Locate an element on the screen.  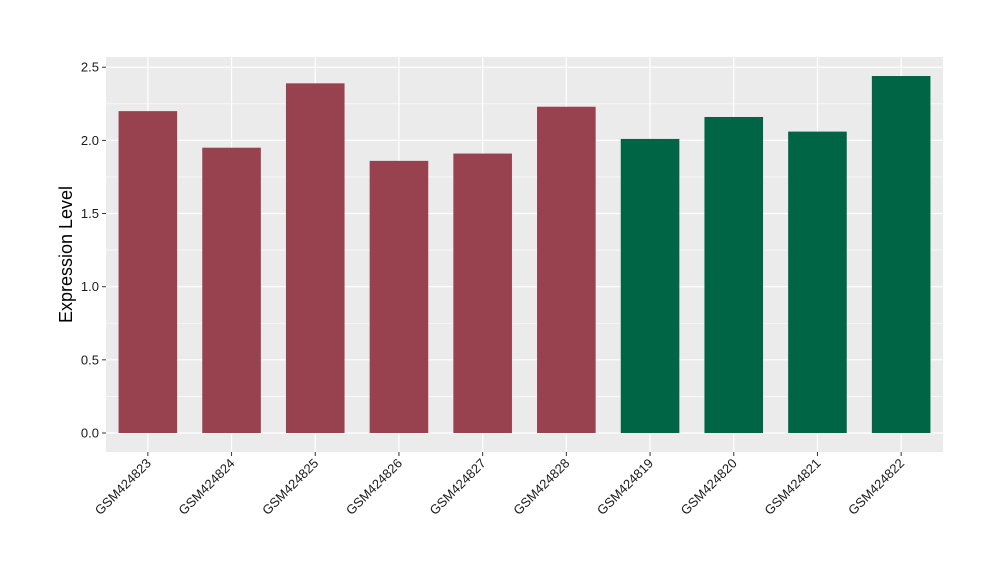
bar-GSM424820 is located at coordinates (734, 274).